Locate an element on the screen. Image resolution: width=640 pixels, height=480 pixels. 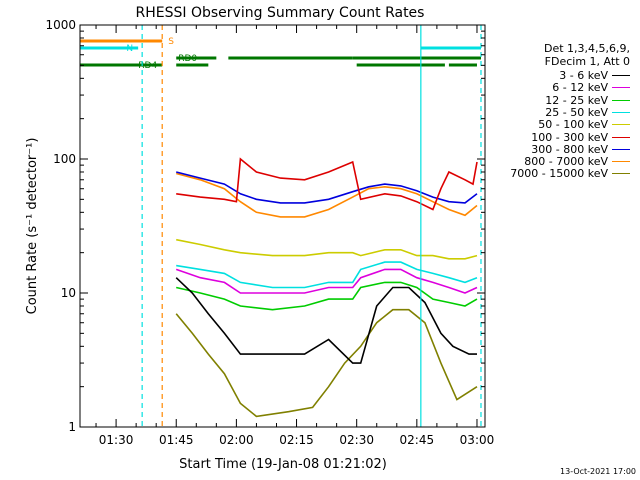
x-tick-label-4: 02:30 is located at coordinates (356, 440).